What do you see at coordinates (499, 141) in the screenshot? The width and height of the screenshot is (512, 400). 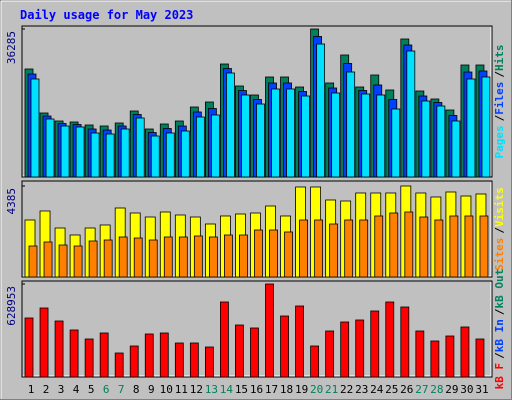 I see `legend-entry: Pages` at bounding box center [499, 141].